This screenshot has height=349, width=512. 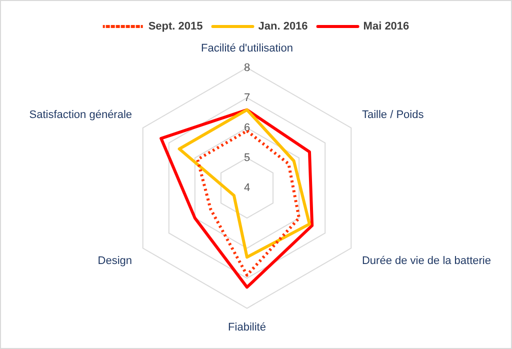 What do you see at coordinates (393, 115) in the screenshot?
I see `spoke-label: Taille / Poids` at bounding box center [393, 115].